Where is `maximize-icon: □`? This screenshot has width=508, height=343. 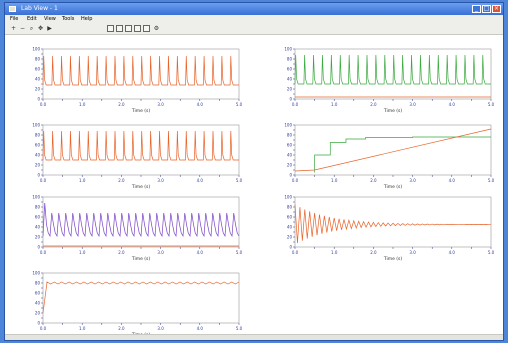 maximize-icon: □ is located at coordinates (486, 9).